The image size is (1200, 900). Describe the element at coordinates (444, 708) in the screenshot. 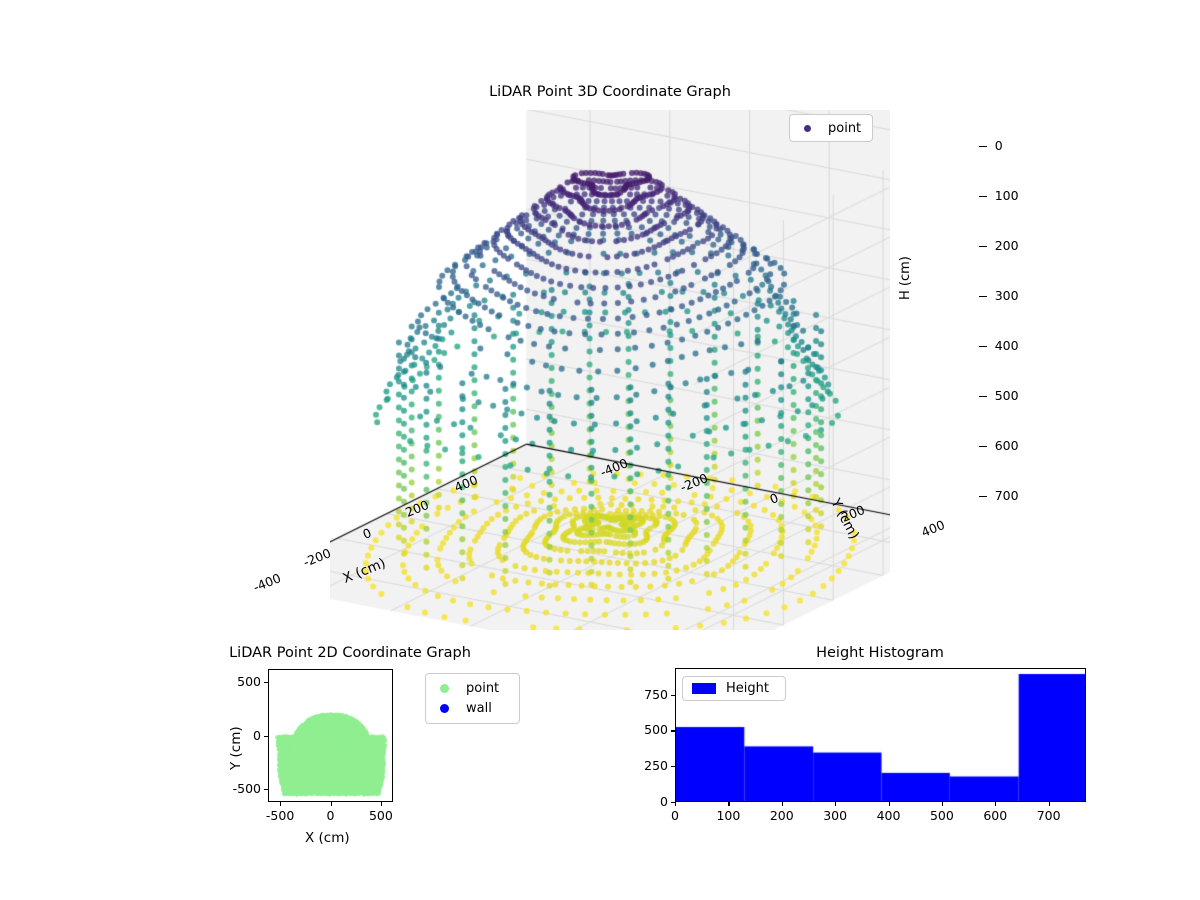

I see `wall-marker-icon` at that location.